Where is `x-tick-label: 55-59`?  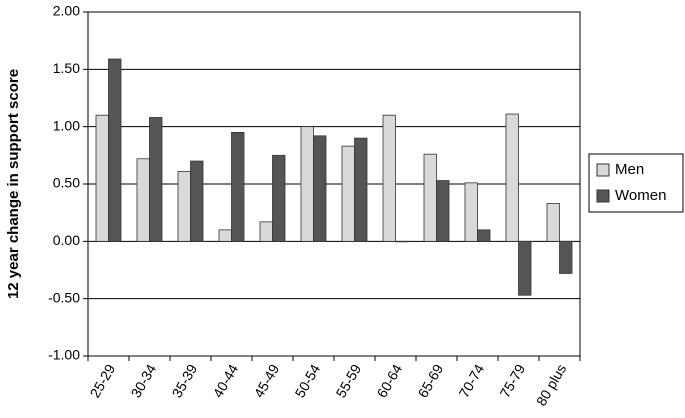
x-tick-label: 55-59 is located at coordinates (349, 380).